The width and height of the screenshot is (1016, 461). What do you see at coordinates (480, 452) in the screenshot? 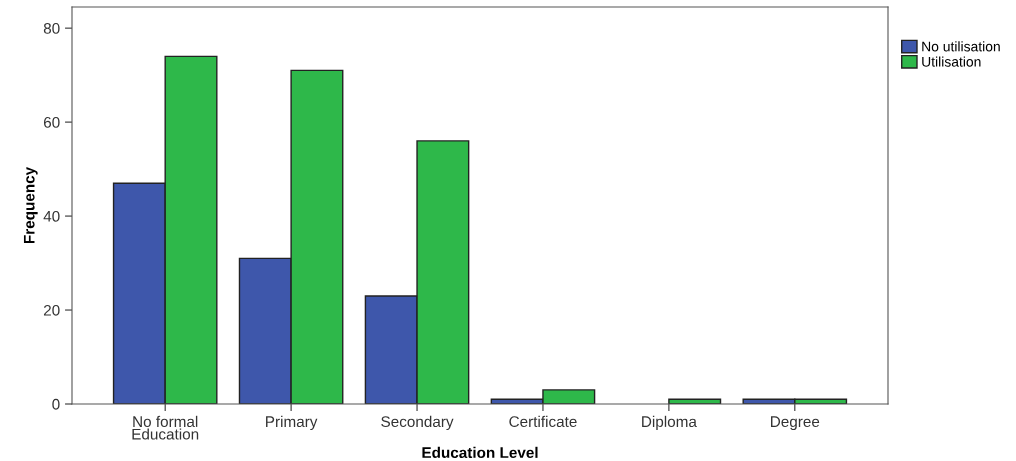
I see `x-axis-title: Education Level` at bounding box center [480, 452].